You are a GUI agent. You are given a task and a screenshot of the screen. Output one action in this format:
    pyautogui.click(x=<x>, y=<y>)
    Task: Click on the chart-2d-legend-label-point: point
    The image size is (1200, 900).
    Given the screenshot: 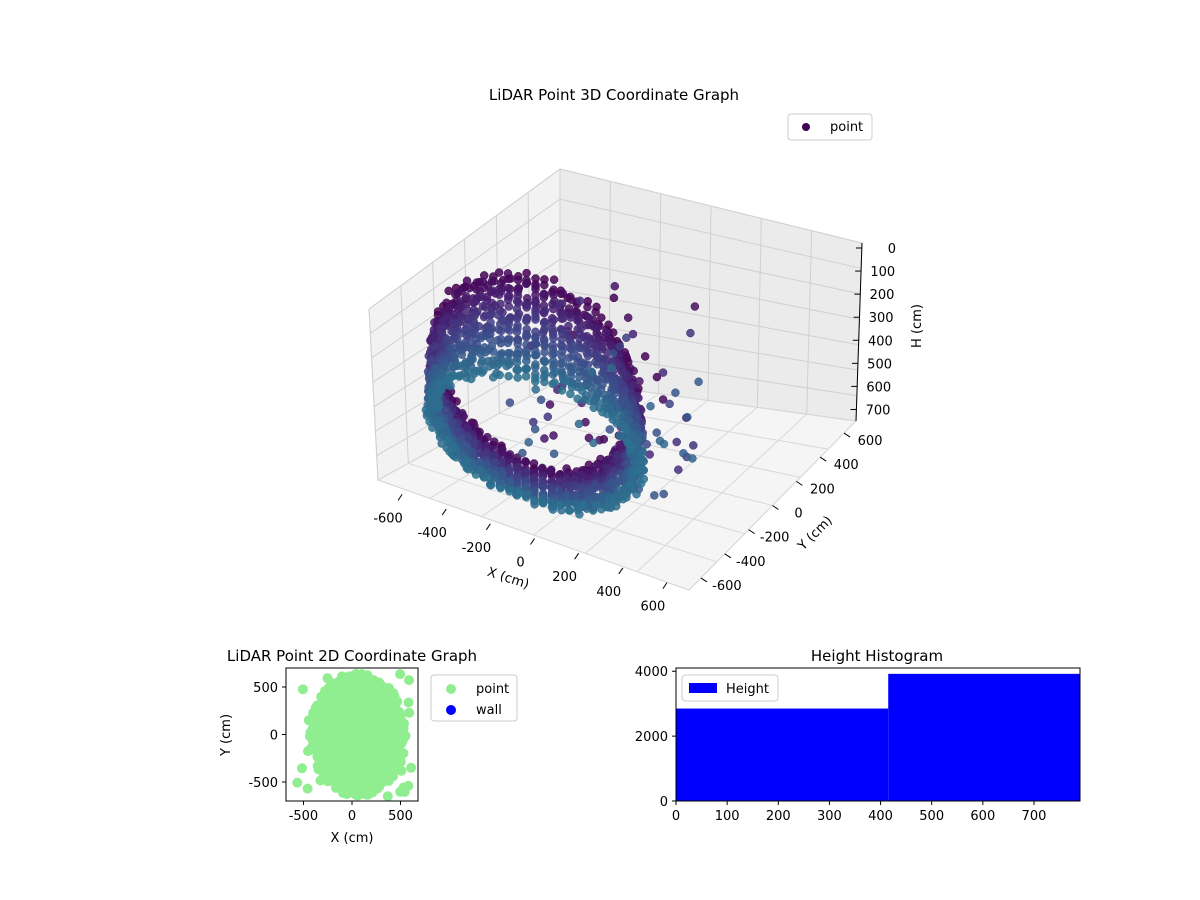 What is the action you would take?
    pyautogui.click(x=492, y=689)
    